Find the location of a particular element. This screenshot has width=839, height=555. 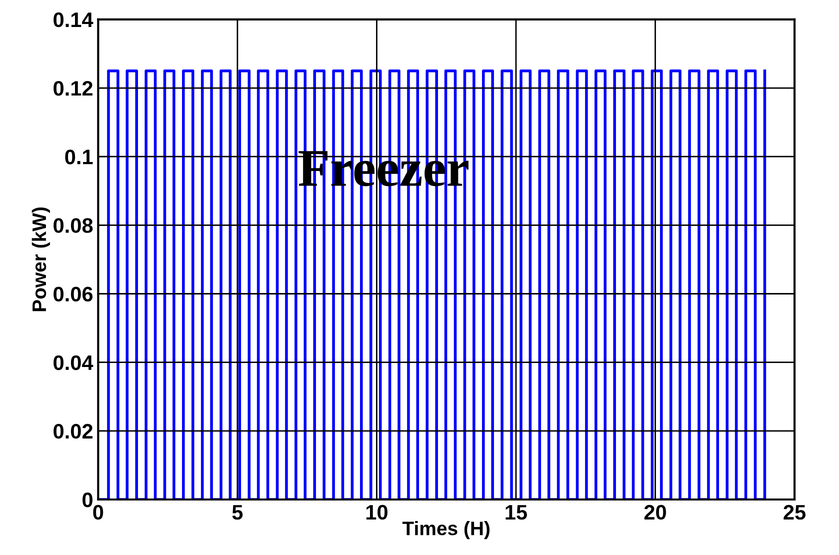

y-tick-label: 0.1 is located at coordinates (79, 157).